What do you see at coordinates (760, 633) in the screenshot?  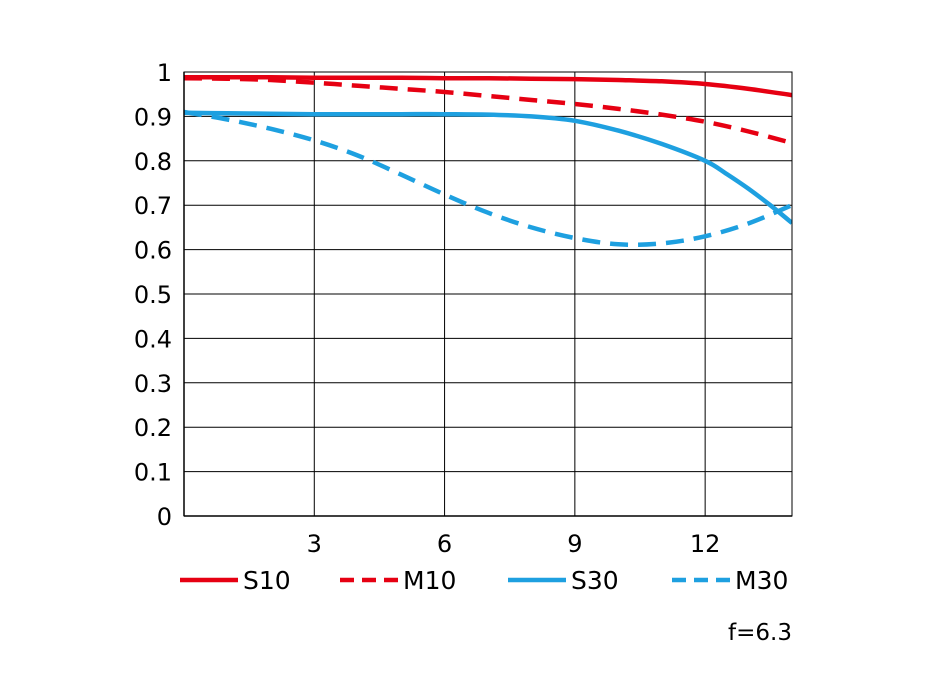 I see `aperture-annotation: f=6.3` at bounding box center [760, 633].